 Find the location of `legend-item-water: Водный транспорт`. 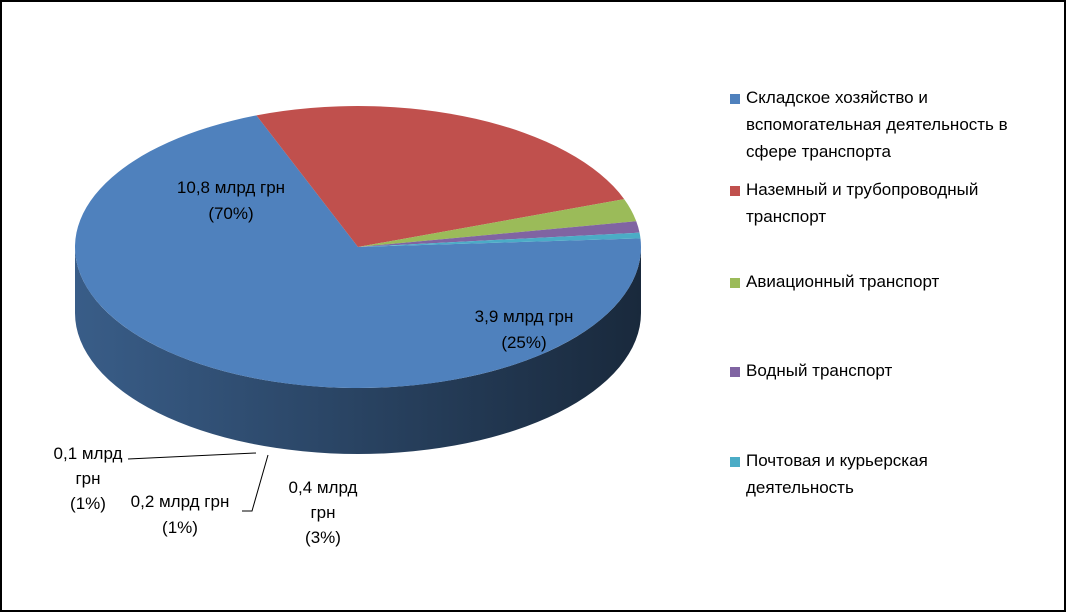

legend-item-water: Водный транспорт is located at coordinates (890, 372).